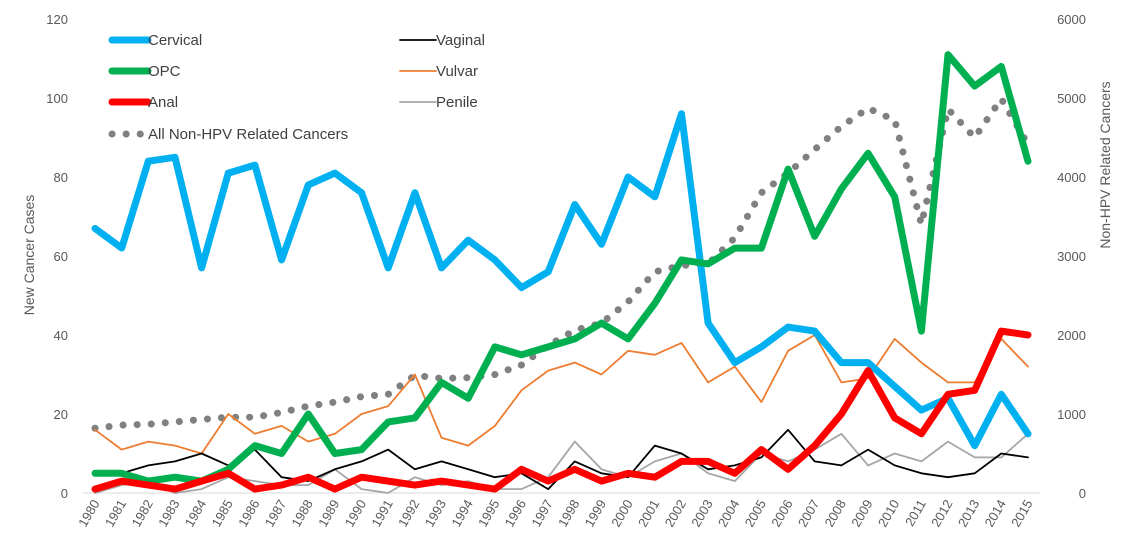  What do you see at coordinates (61, 177) in the screenshot?
I see `y-tick-label: 80` at bounding box center [61, 177].